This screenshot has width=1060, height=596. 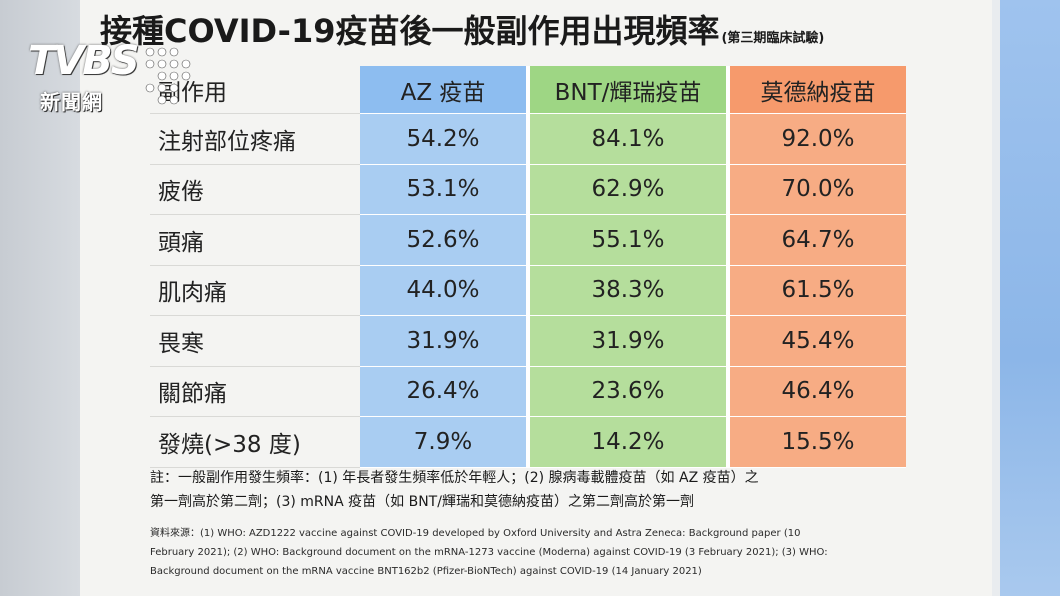 I want to click on bnt-value: 84.1%, so click(x=629, y=139).